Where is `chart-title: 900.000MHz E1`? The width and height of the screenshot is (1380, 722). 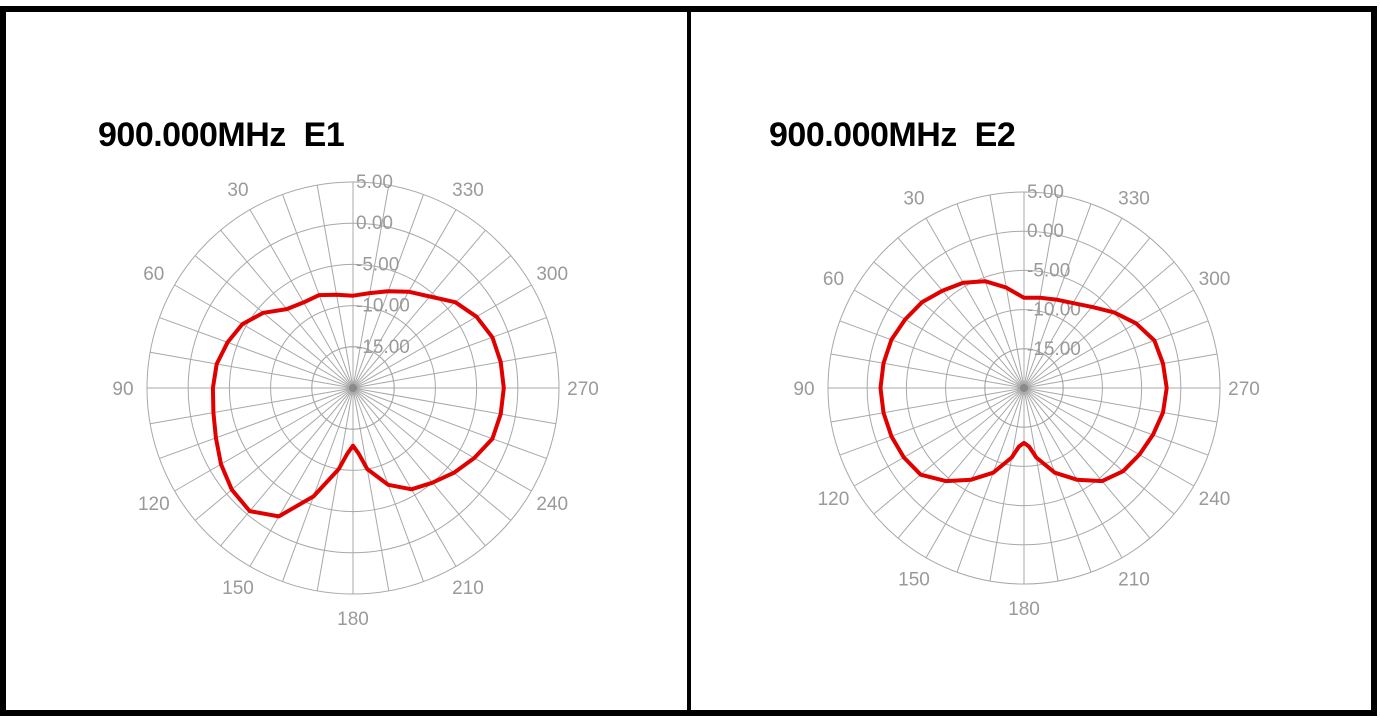 chart-title: 900.000MHz E1 is located at coordinates (221, 135).